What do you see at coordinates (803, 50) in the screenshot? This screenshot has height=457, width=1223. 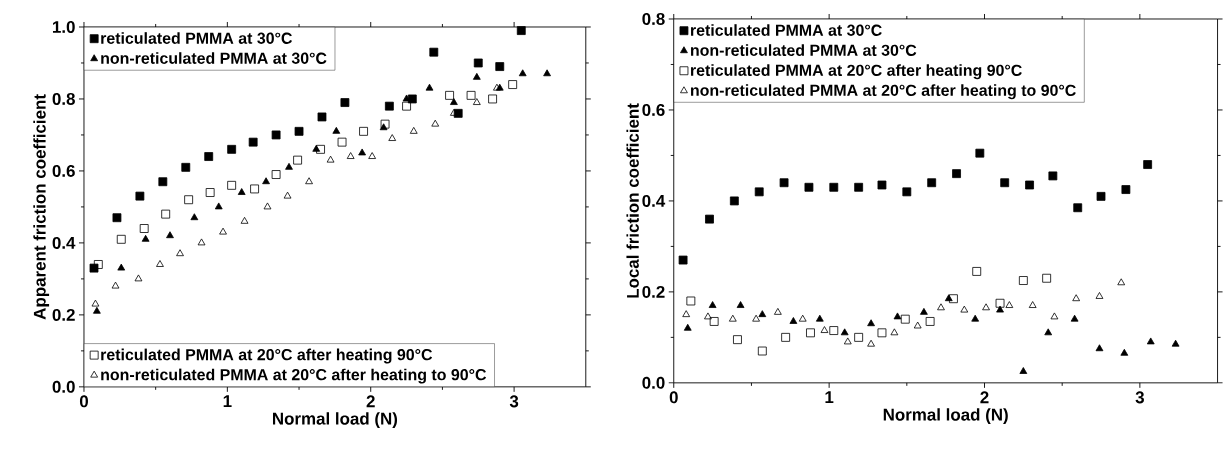 I see `legend-label: non-reticulated PMMA at 30°C` at bounding box center [803, 50].